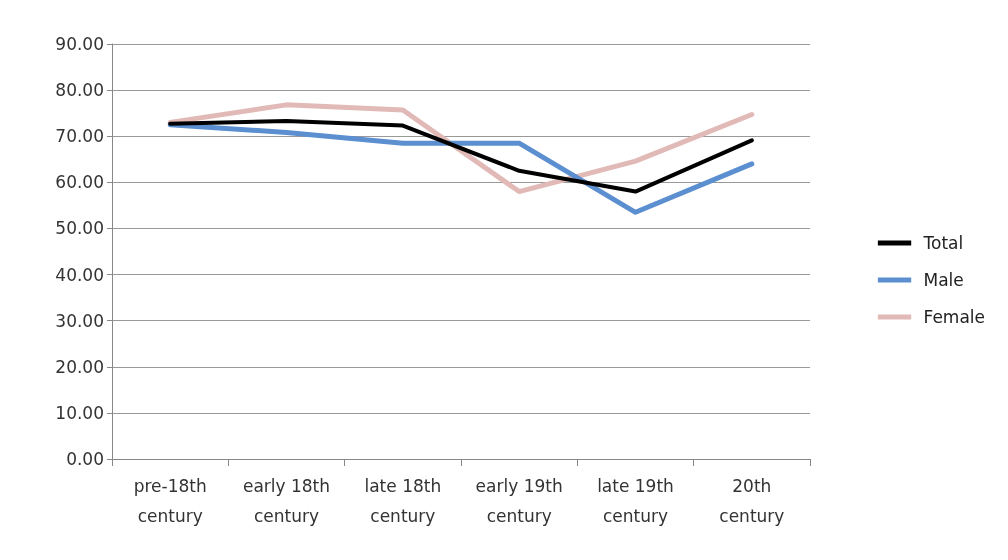 This screenshot has width=1008, height=560. What do you see at coordinates (403, 501) in the screenshot?
I see `x-tick-label: late 18th century` at bounding box center [403, 501].